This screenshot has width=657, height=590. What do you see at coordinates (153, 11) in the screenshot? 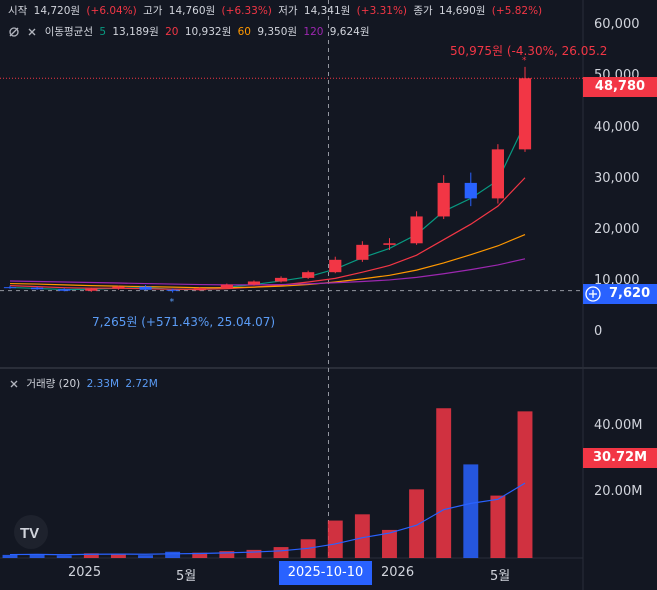
I see `high-label: 고가` at bounding box center [153, 11].